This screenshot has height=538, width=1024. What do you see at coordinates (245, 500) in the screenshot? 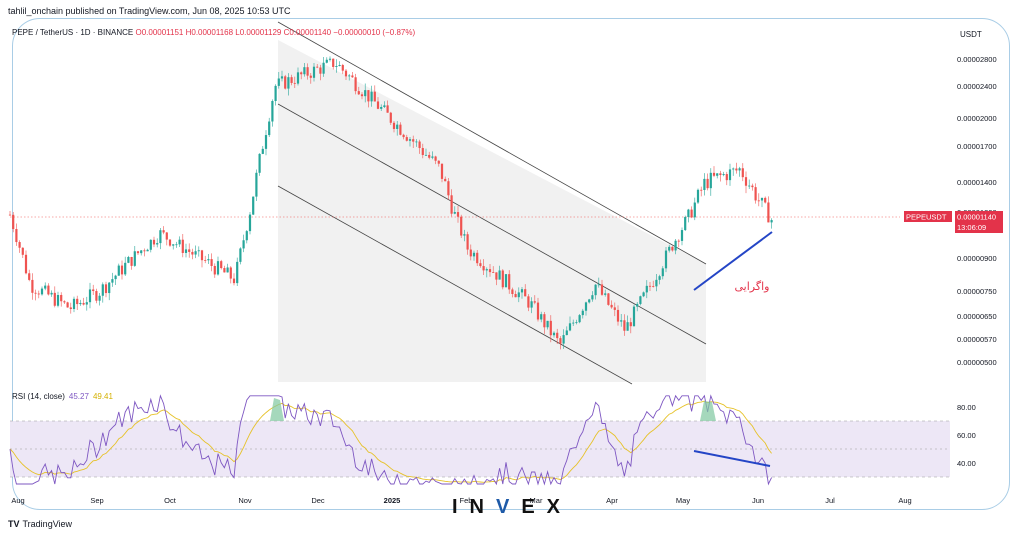
I see `time-tick-label: Nov` at bounding box center [245, 500].